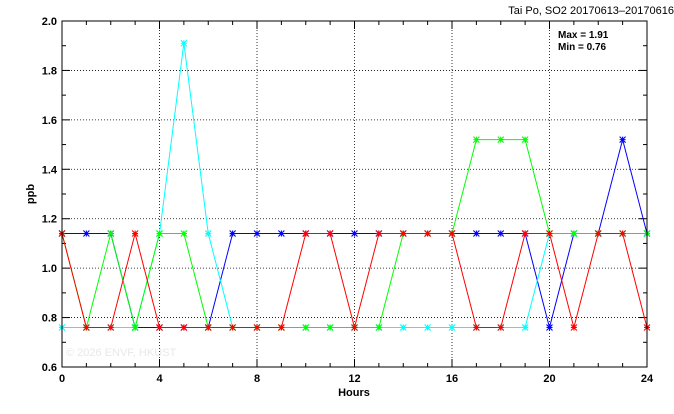  What do you see at coordinates (354, 393) in the screenshot?
I see `x-axis-label: Hours` at bounding box center [354, 393].